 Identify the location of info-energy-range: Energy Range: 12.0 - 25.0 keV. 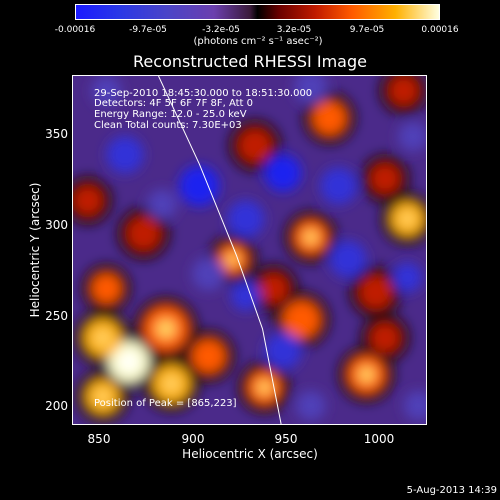
(170, 114).